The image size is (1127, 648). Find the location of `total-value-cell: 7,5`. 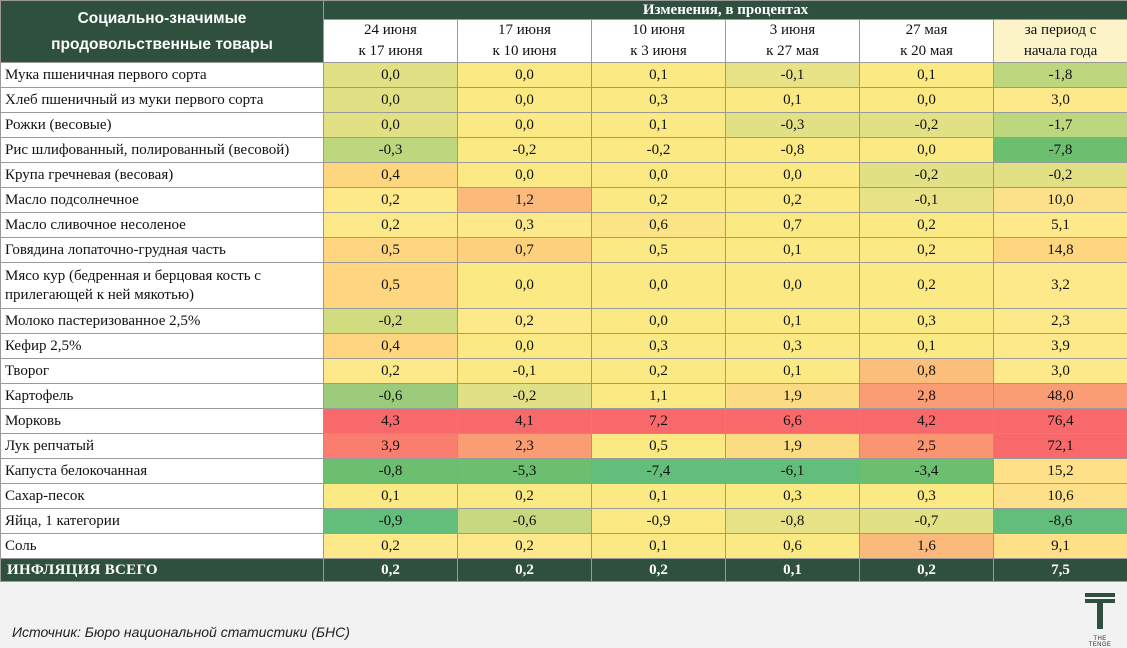

total-value-cell: 7,5 is located at coordinates (1060, 570).